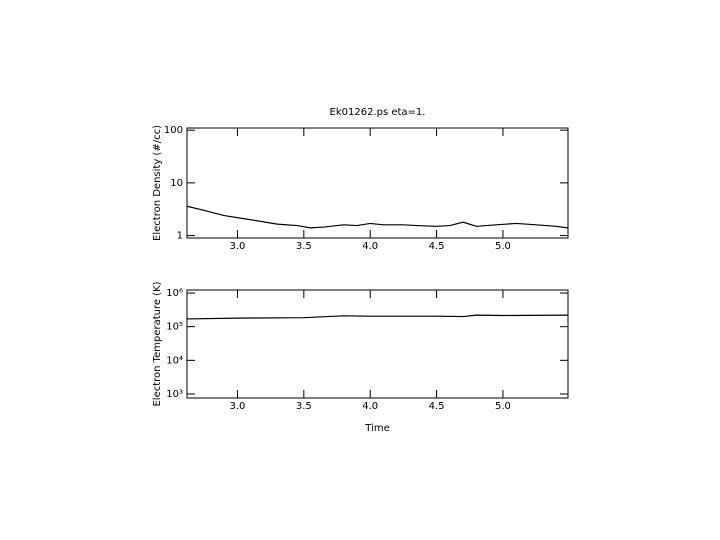 Image resolution: width=720 pixels, height=540 pixels. What do you see at coordinates (174, 360) in the screenshot?
I see `y-tick-label: 10⁴` at bounding box center [174, 360].